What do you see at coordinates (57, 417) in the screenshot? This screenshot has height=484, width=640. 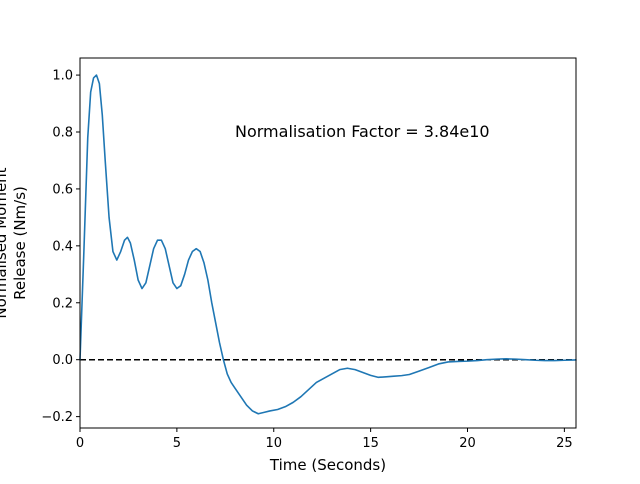 I see `y-tick-label: −0.2` at bounding box center [57, 417].